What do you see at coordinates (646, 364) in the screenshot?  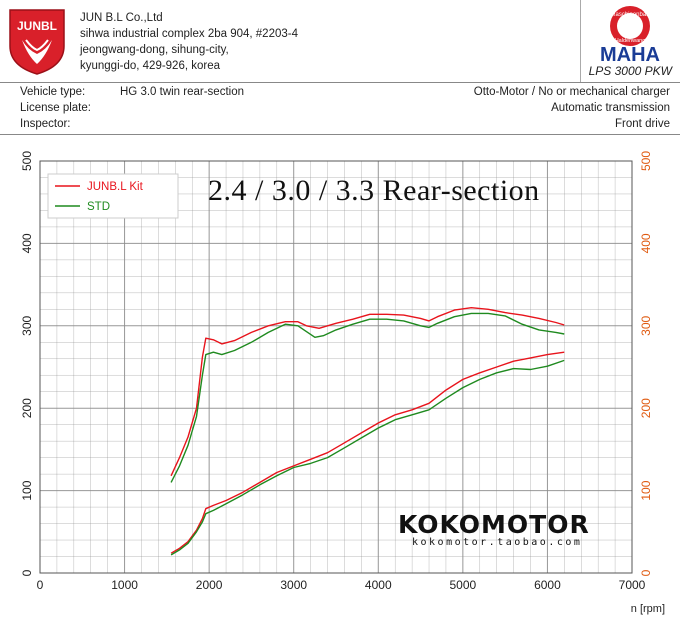 I see `right-axis-ticks: 0 100 200 300 400 500` at bounding box center [646, 364].